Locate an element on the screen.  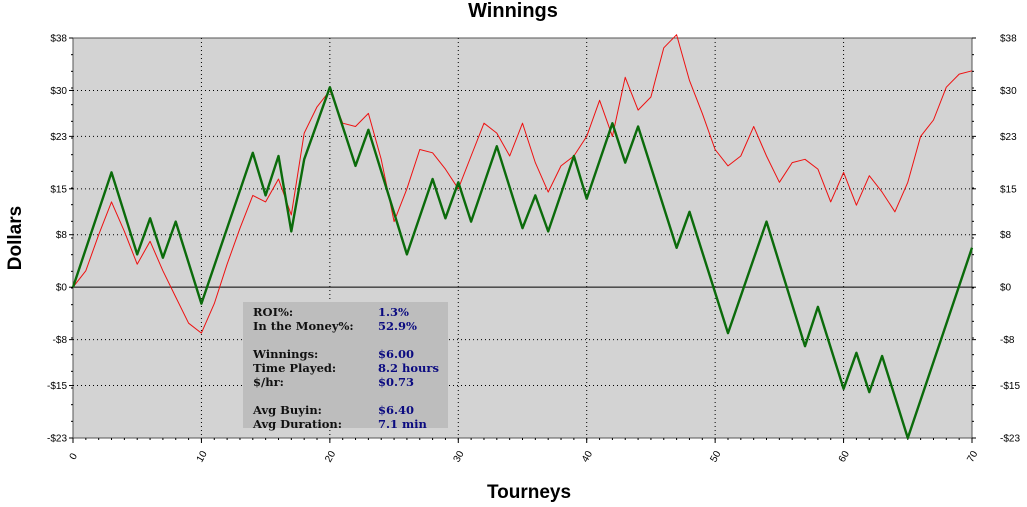
x-axis-label: Tourneys is located at coordinates (529, 492).